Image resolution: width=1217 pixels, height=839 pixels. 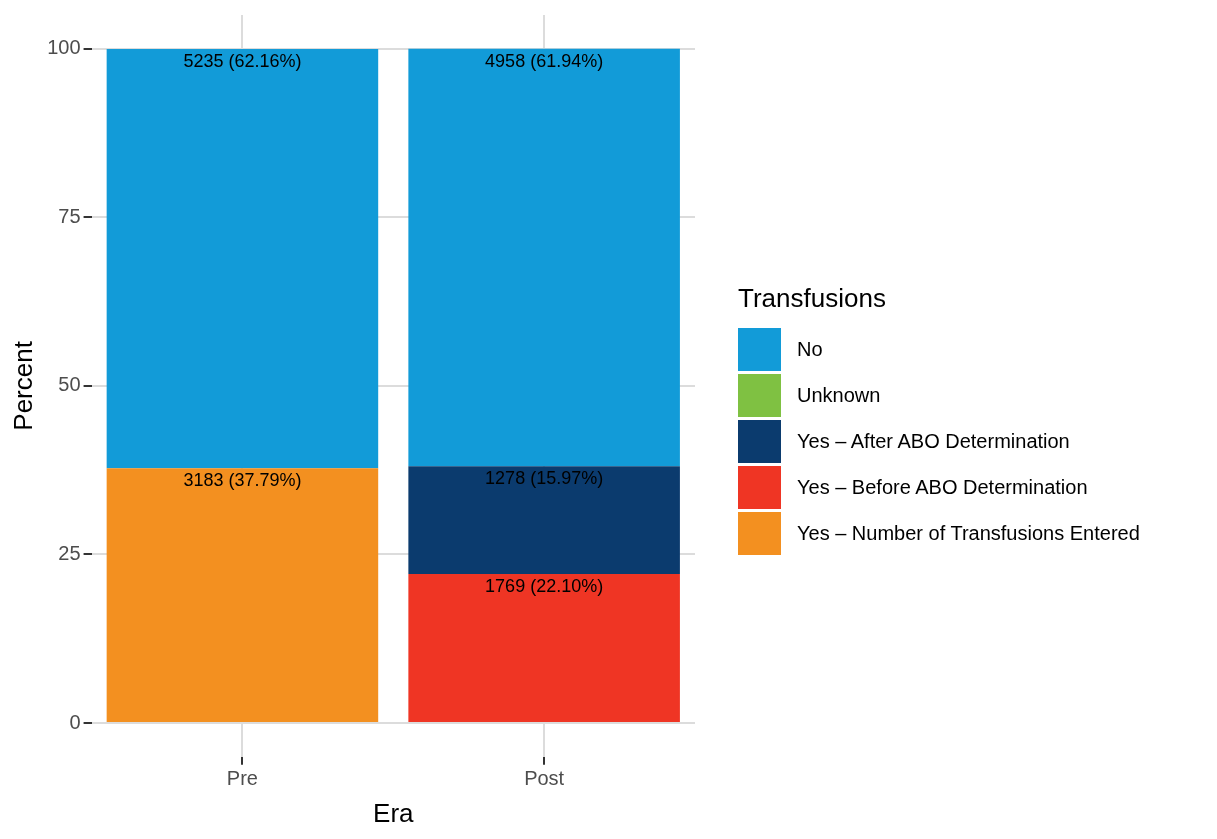 What do you see at coordinates (544, 778) in the screenshot?
I see `x-tick-label: Post` at bounding box center [544, 778].